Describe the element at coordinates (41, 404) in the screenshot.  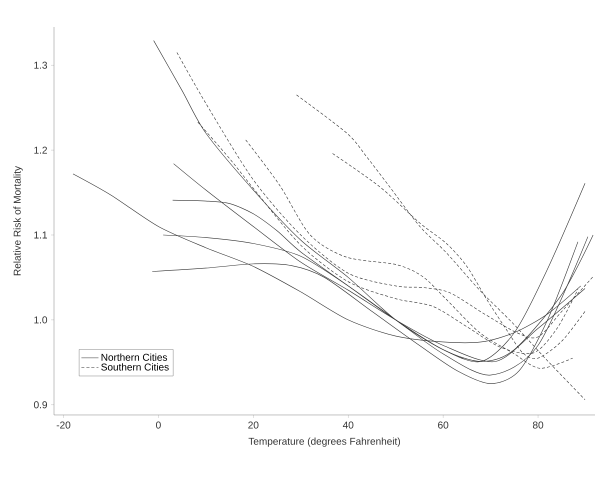
I see `y-tick-label: 0.9` at that location.